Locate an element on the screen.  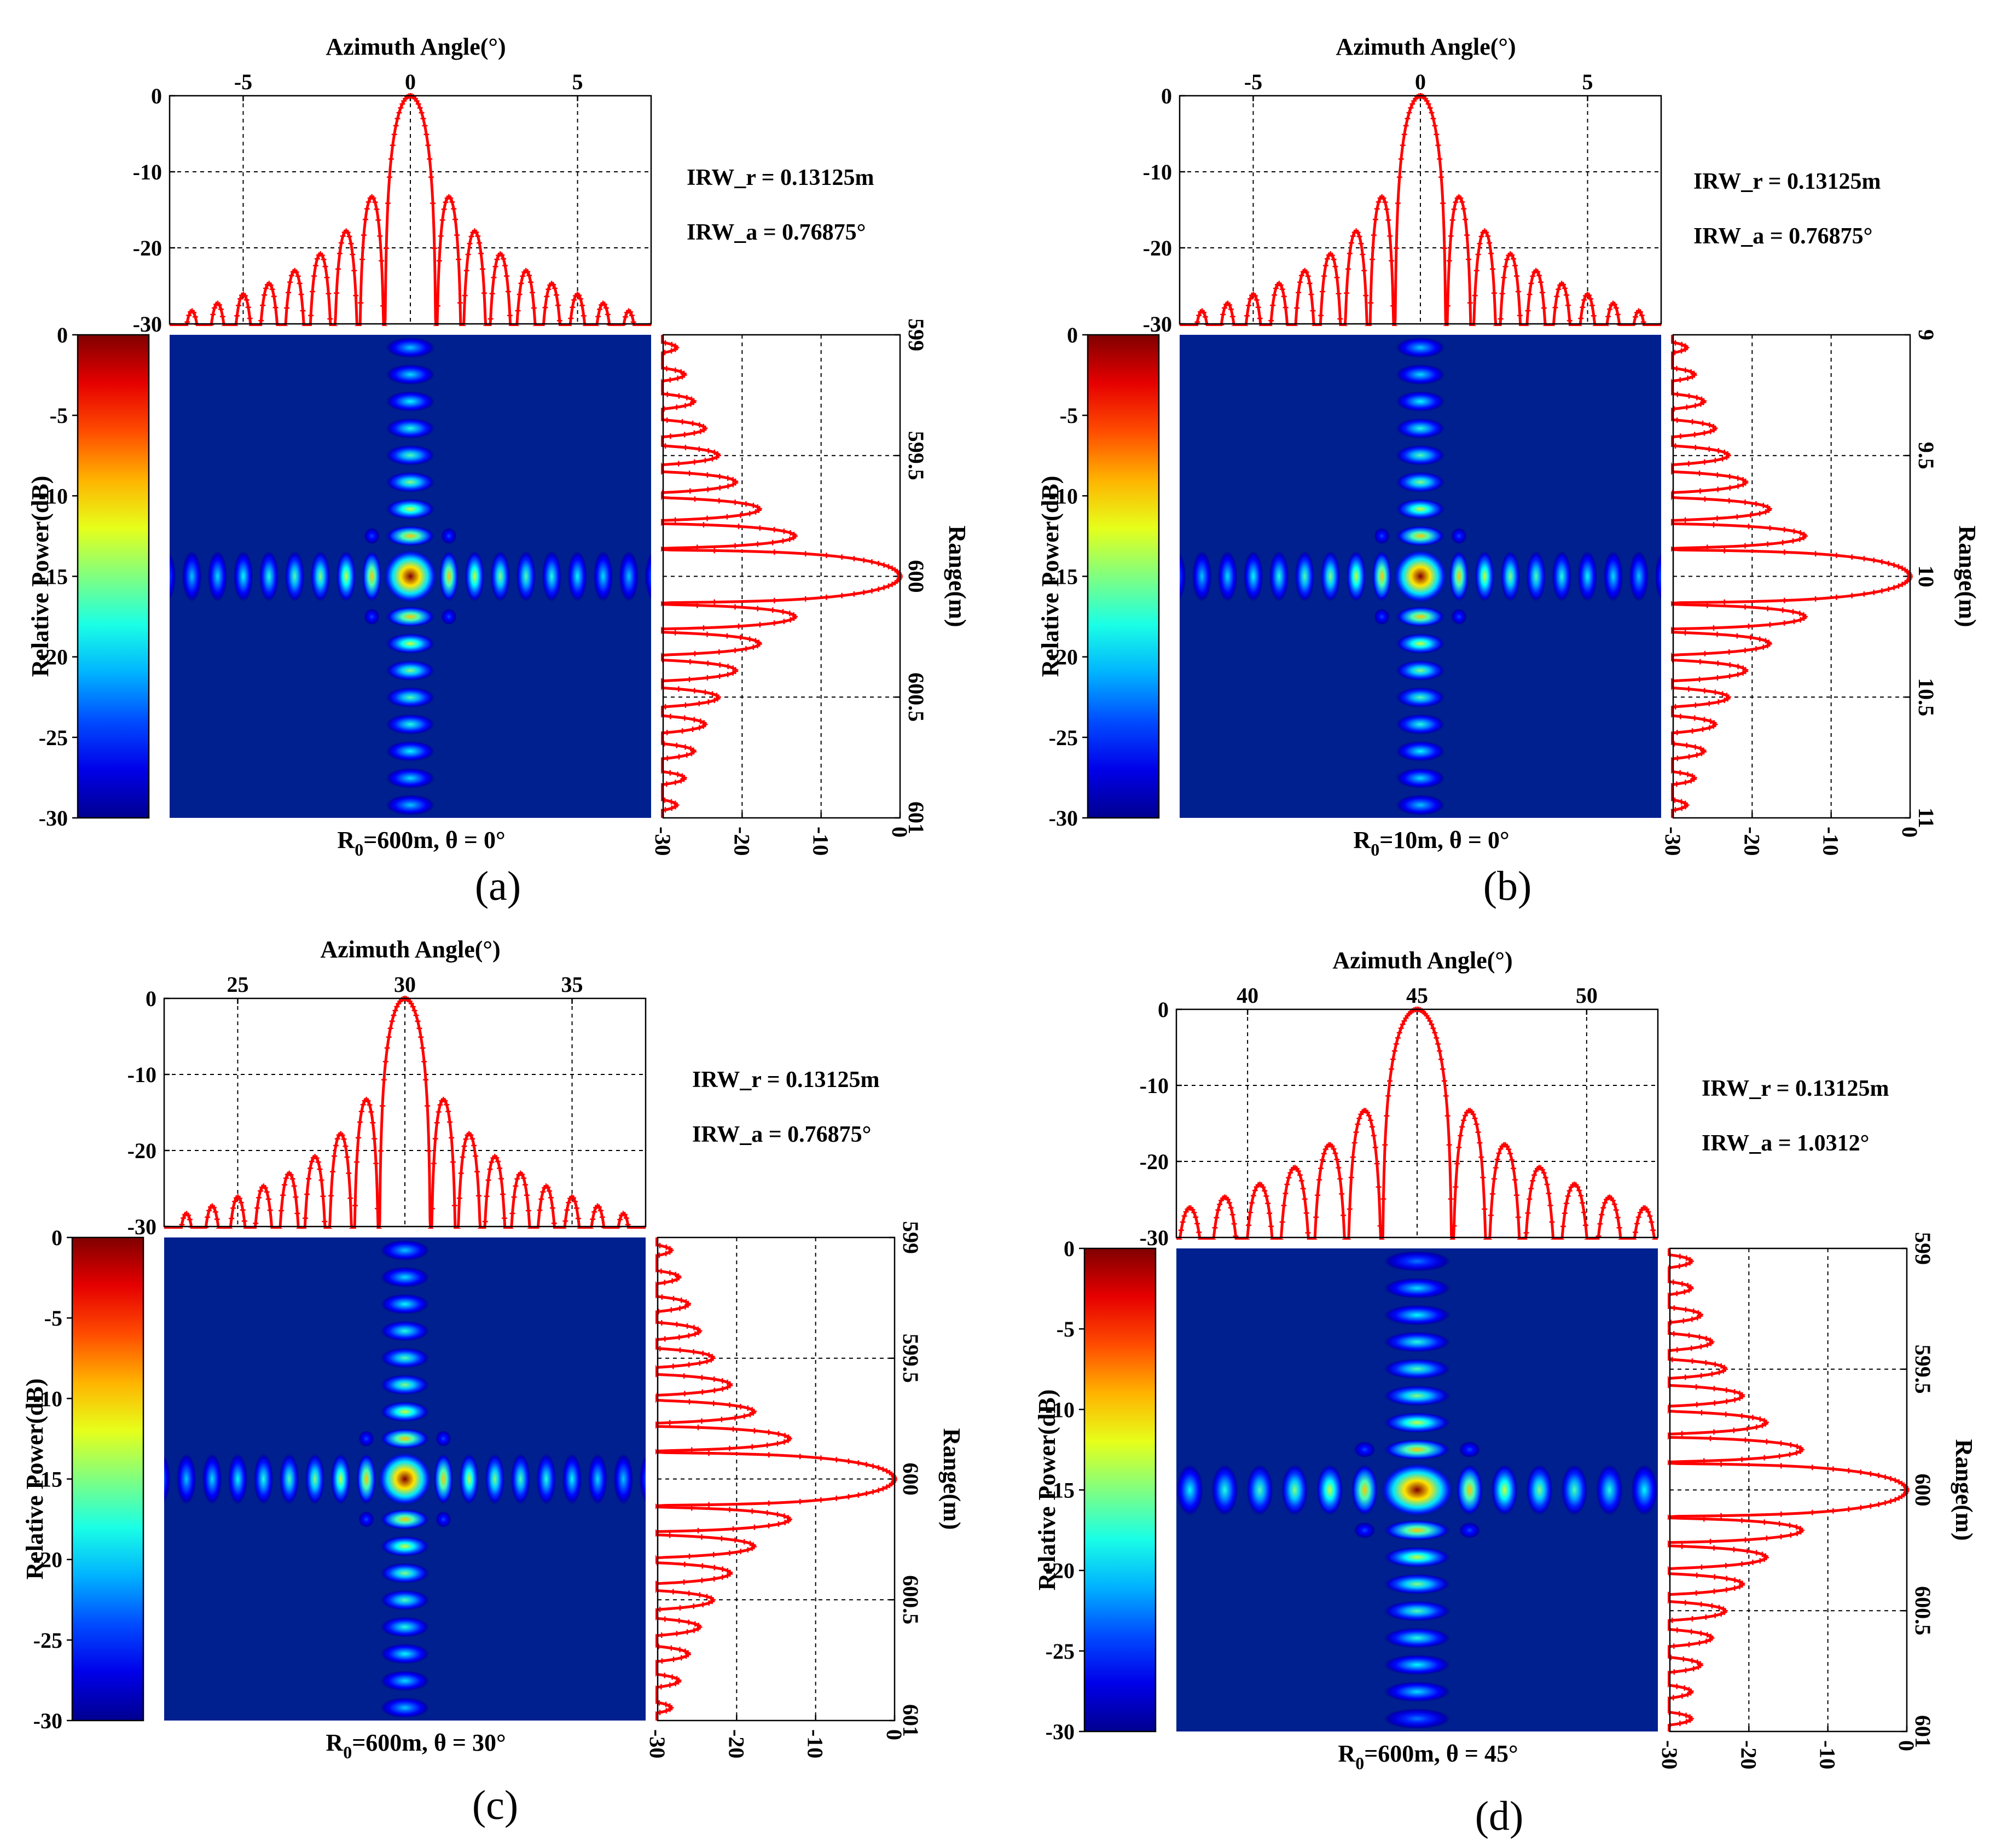
azimuth-axis-label: Azimuth Angle(°) is located at coordinates (416, 46).